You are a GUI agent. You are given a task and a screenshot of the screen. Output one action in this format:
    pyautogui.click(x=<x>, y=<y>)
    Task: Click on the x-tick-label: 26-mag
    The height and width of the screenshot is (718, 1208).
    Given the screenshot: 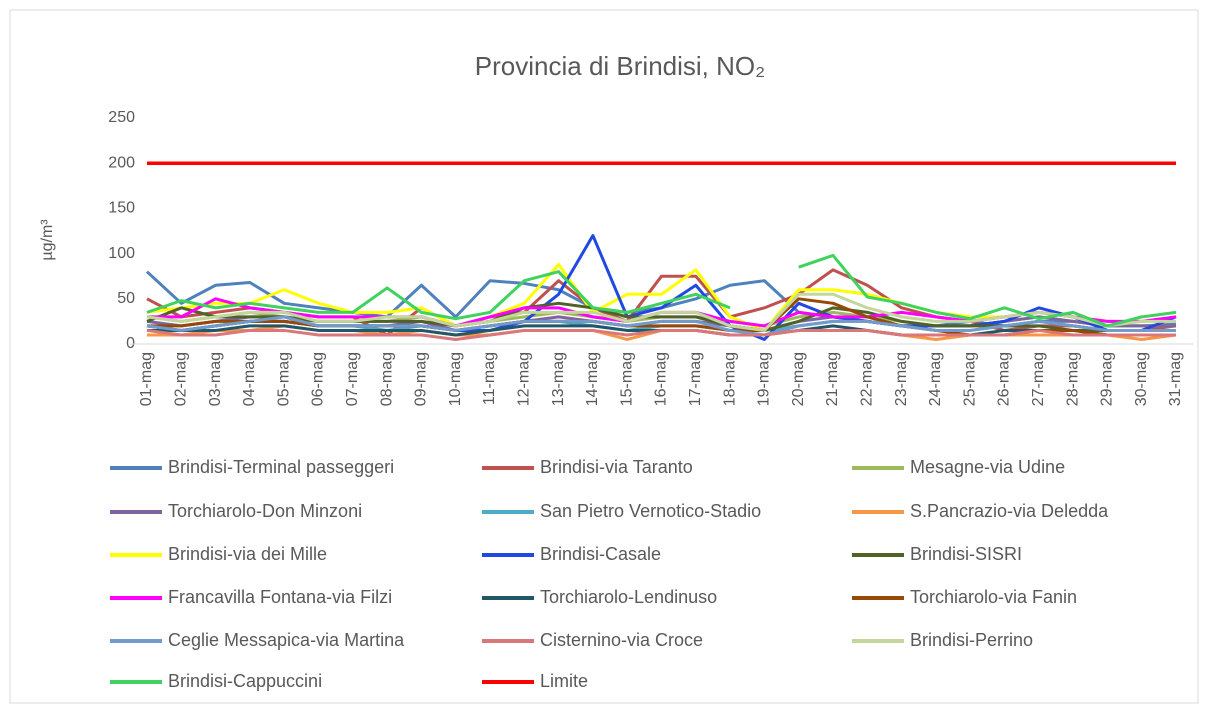 What is the action you would take?
    pyautogui.click(x=1004, y=379)
    